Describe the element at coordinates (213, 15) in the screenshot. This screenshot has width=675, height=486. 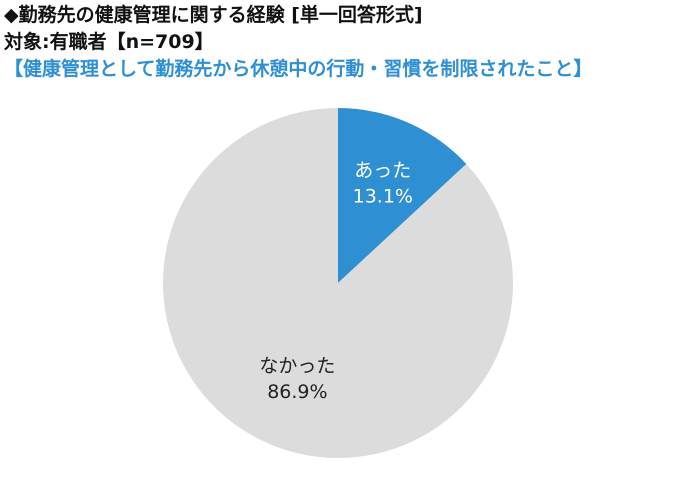
I see `chart-title: ◆勤務先の健康管理に関する経験 [単一回答形式]` at that location.